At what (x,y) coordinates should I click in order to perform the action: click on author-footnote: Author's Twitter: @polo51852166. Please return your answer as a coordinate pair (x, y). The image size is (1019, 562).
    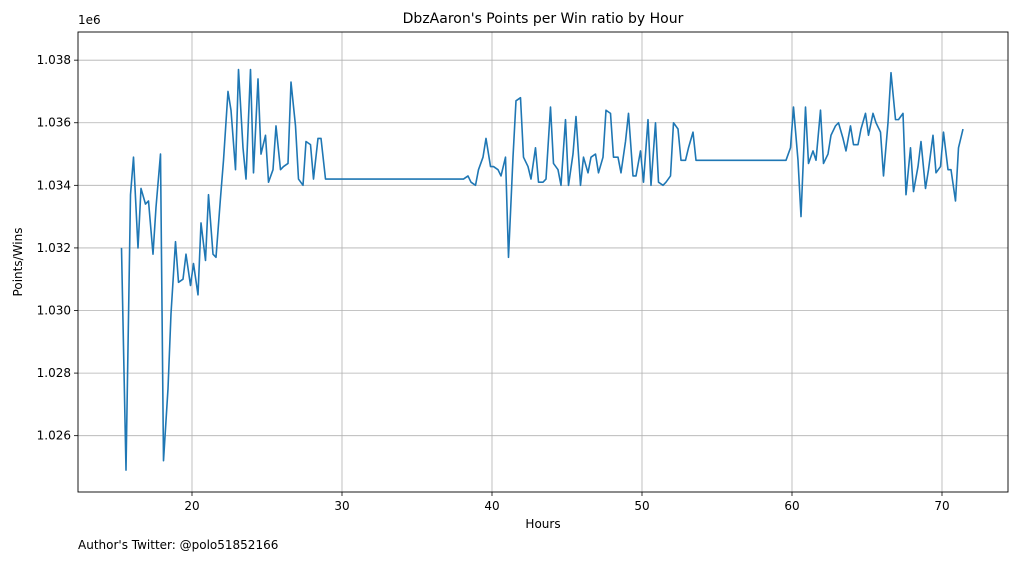
    Looking at the image, I should click on (178, 545).